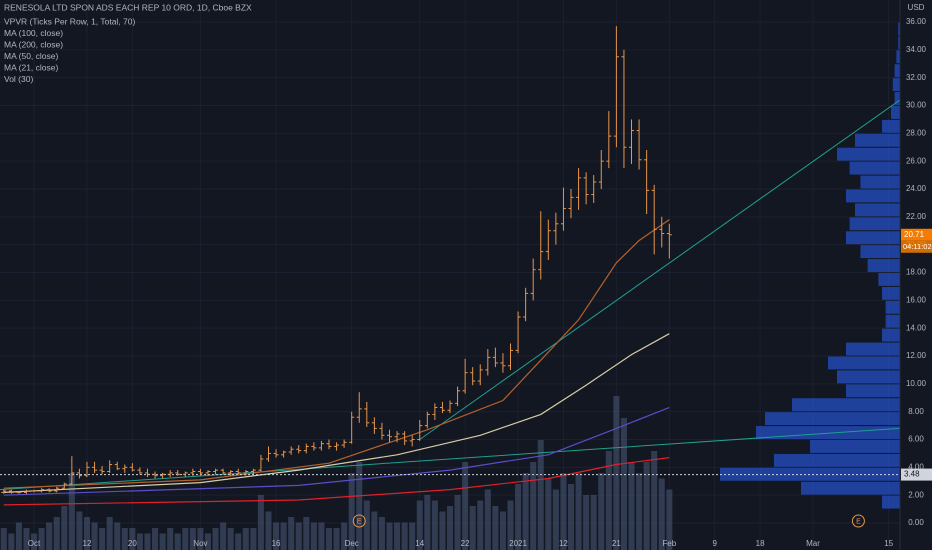 Image resolution: width=932 pixels, height=550 pixels. I want to click on countdown-label: 04:11:02, so click(917, 246).